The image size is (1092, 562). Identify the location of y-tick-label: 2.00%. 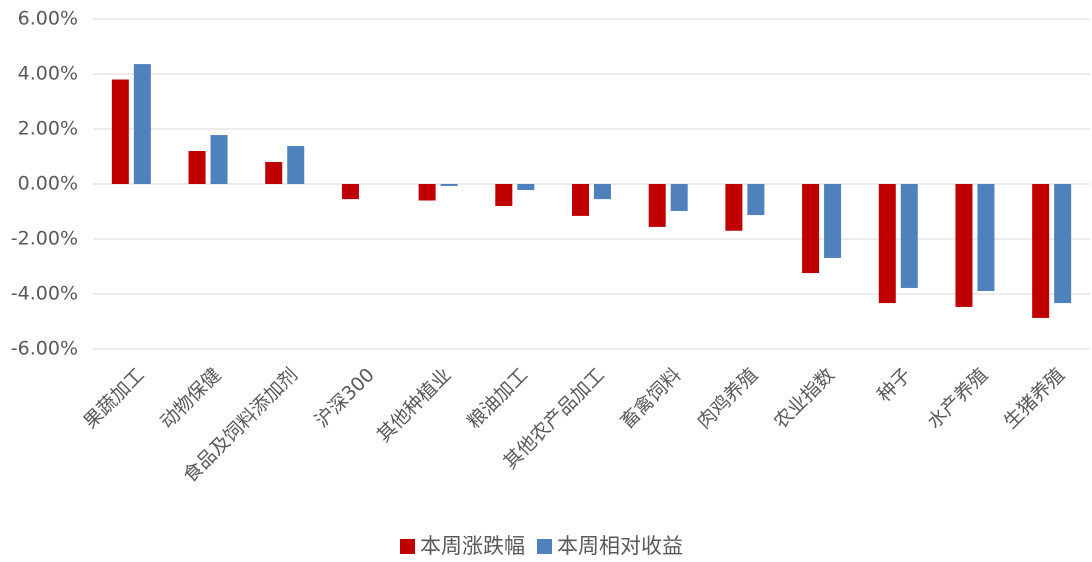
(48, 129).